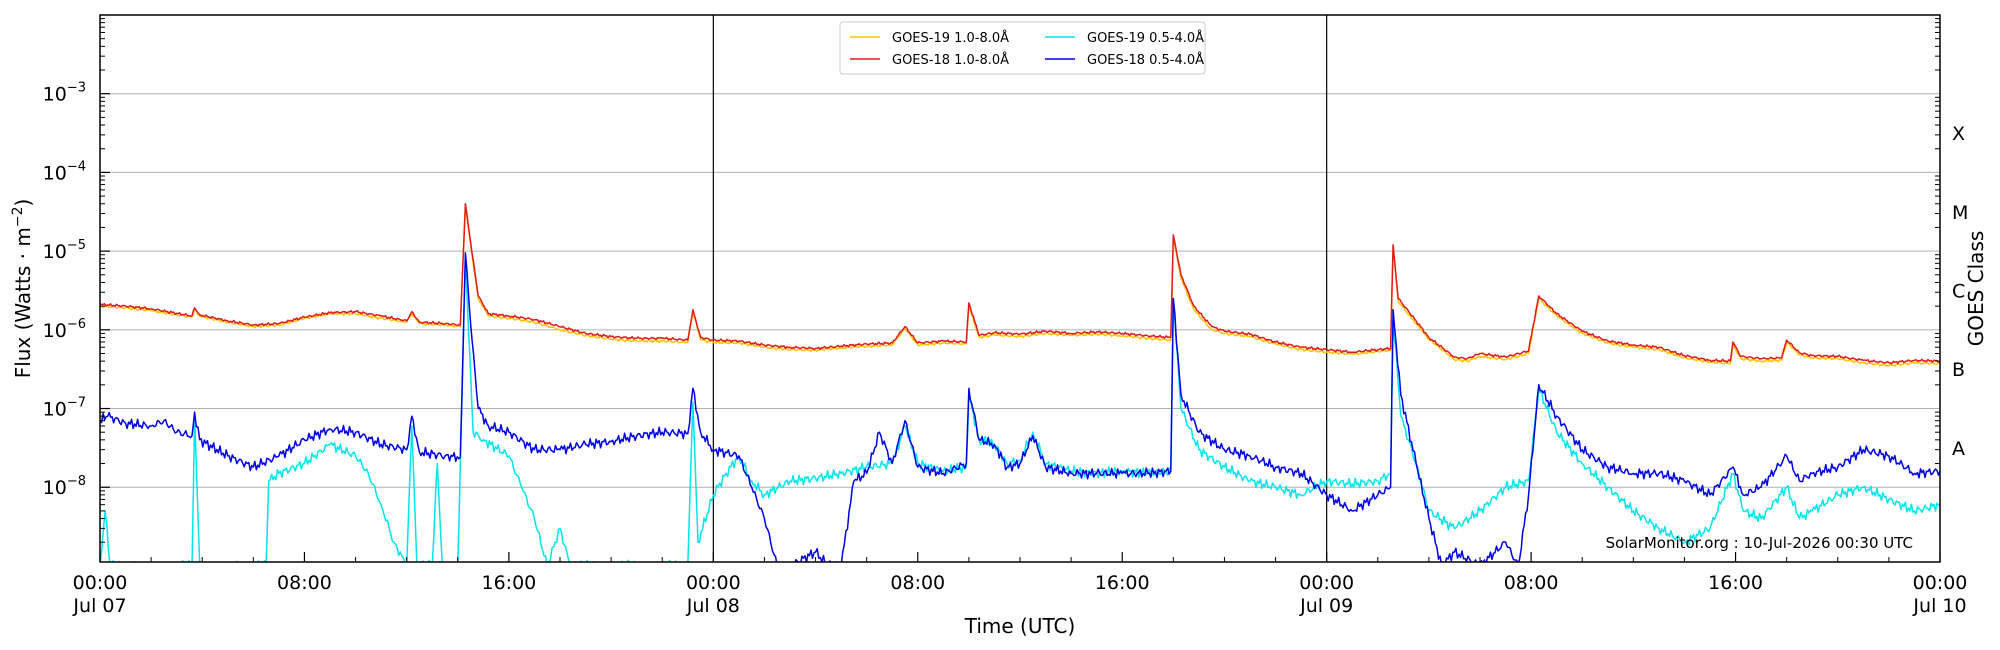 Image resolution: width=2000 pixels, height=650 pixels. What do you see at coordinates (1958, 449) in the screenshot?
I see `goes-class-label: A` at bounding box center [1958, 449].